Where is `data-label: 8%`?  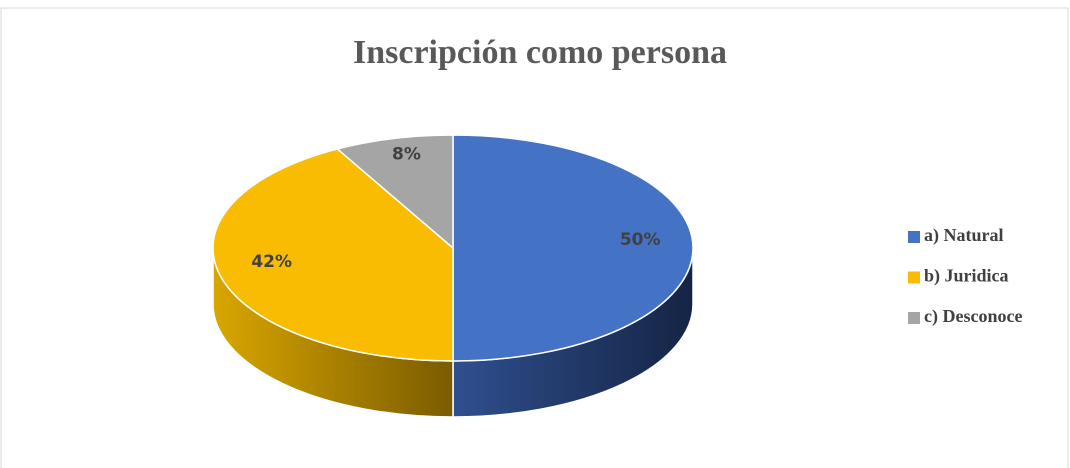 data-label: 8% is located at coordinates (406, 155).